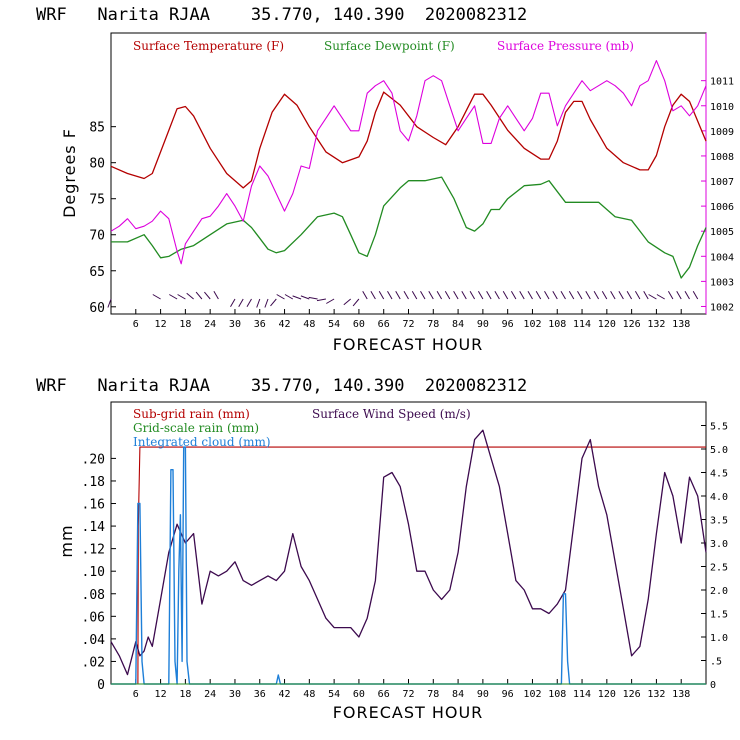 This screenshot has height=740, width=740. Describe the element at coordinates (93, 662) in the screenshot. I see `y-tick-label: .02` at that location.